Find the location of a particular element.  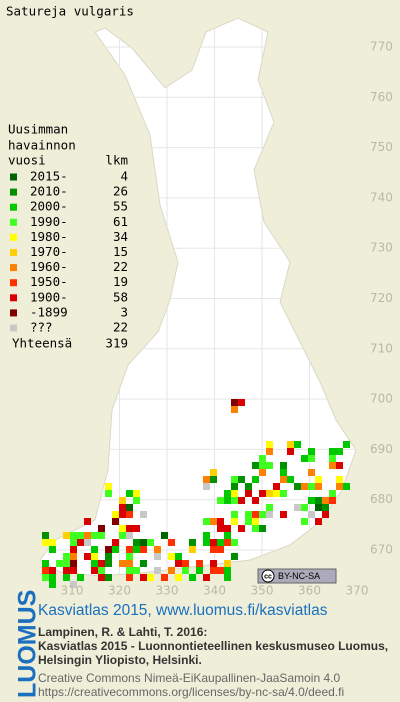

legend-label: 1950- is located at coordinates (49, 281).